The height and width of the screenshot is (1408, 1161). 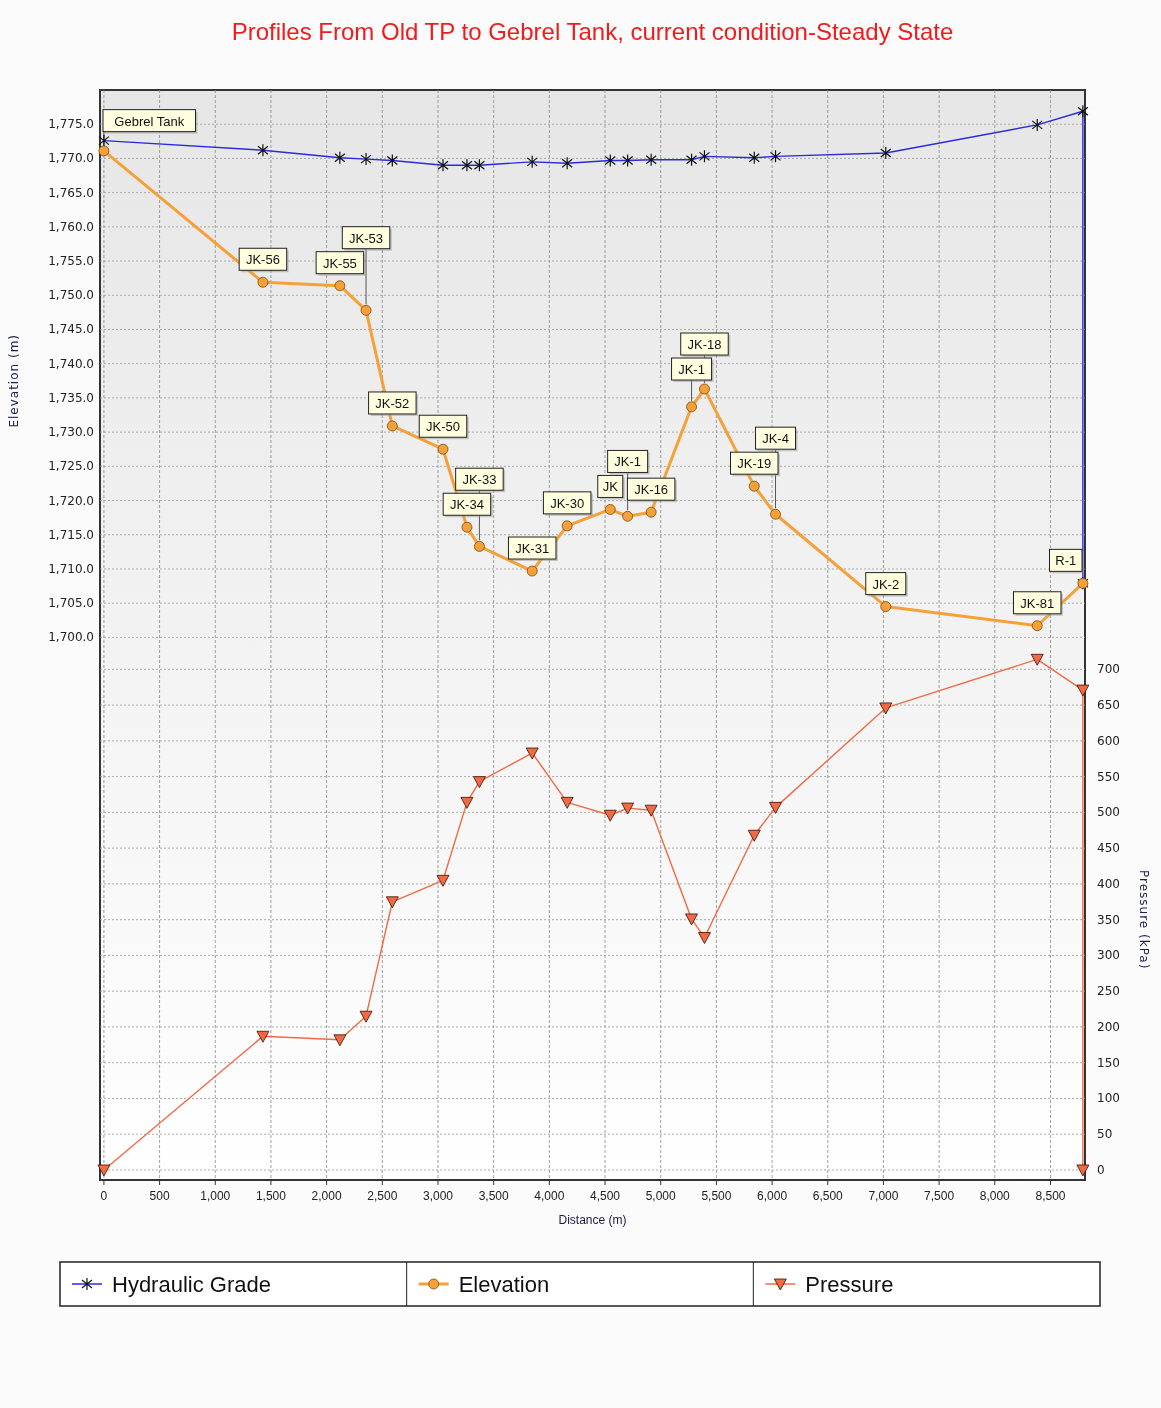 What do you see at coordinates (1144, 919) in the screenshot?
I see `y2-axis-title: Pressure (kPa)` at bounding box center [1144, 919].